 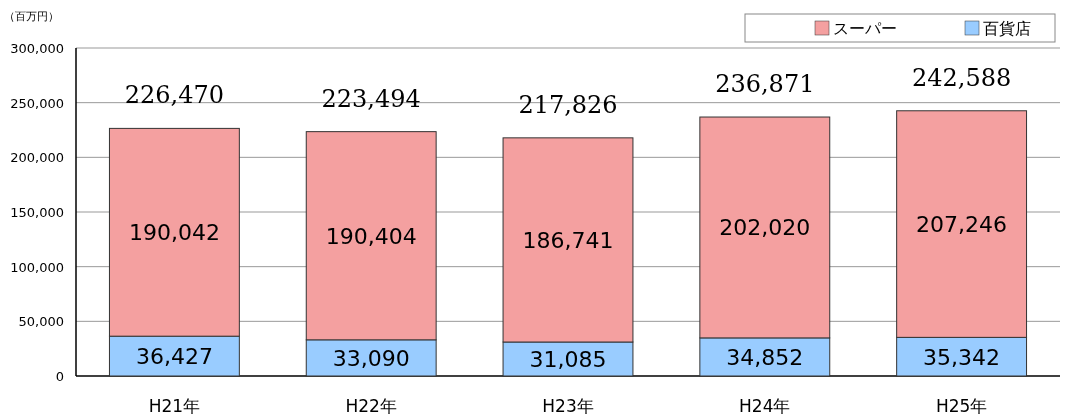 I want to click on x-tick-label: H24年, so click(x=765, y=406).